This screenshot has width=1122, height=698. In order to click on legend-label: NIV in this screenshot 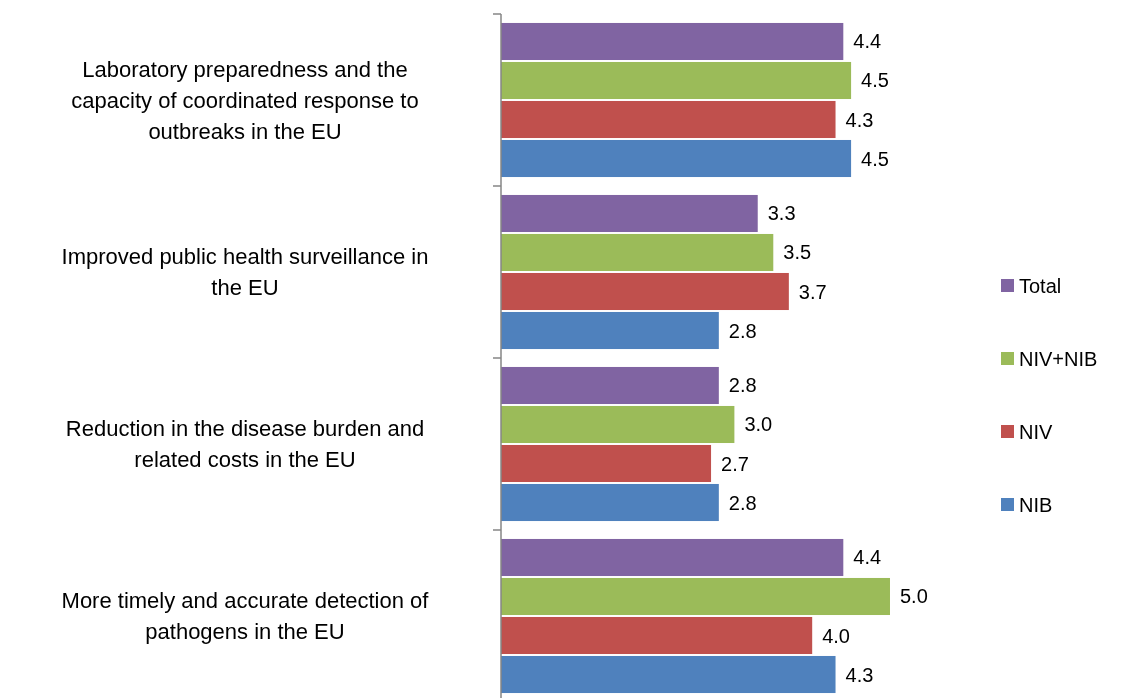, I will do `click(1036, 432)`.